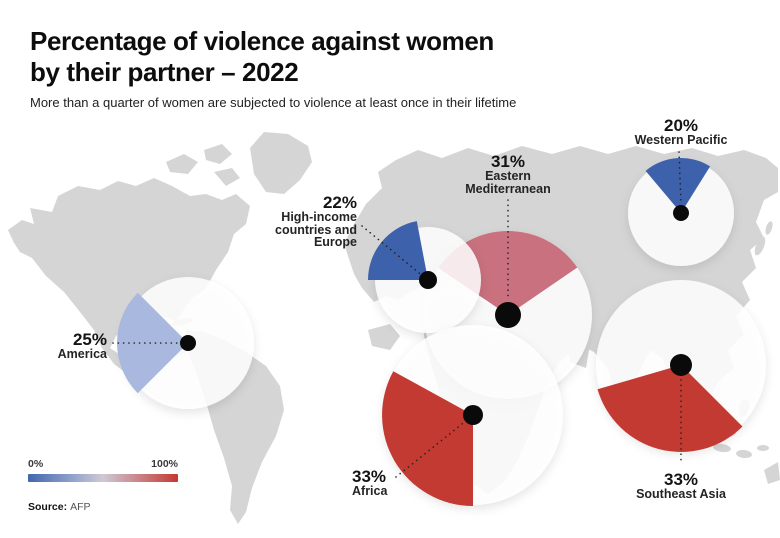 The image size is (780, 538). Describe the element at coordinates (369, 476) in the screenshot. I see `pct-label-africa: 33%` at that location.